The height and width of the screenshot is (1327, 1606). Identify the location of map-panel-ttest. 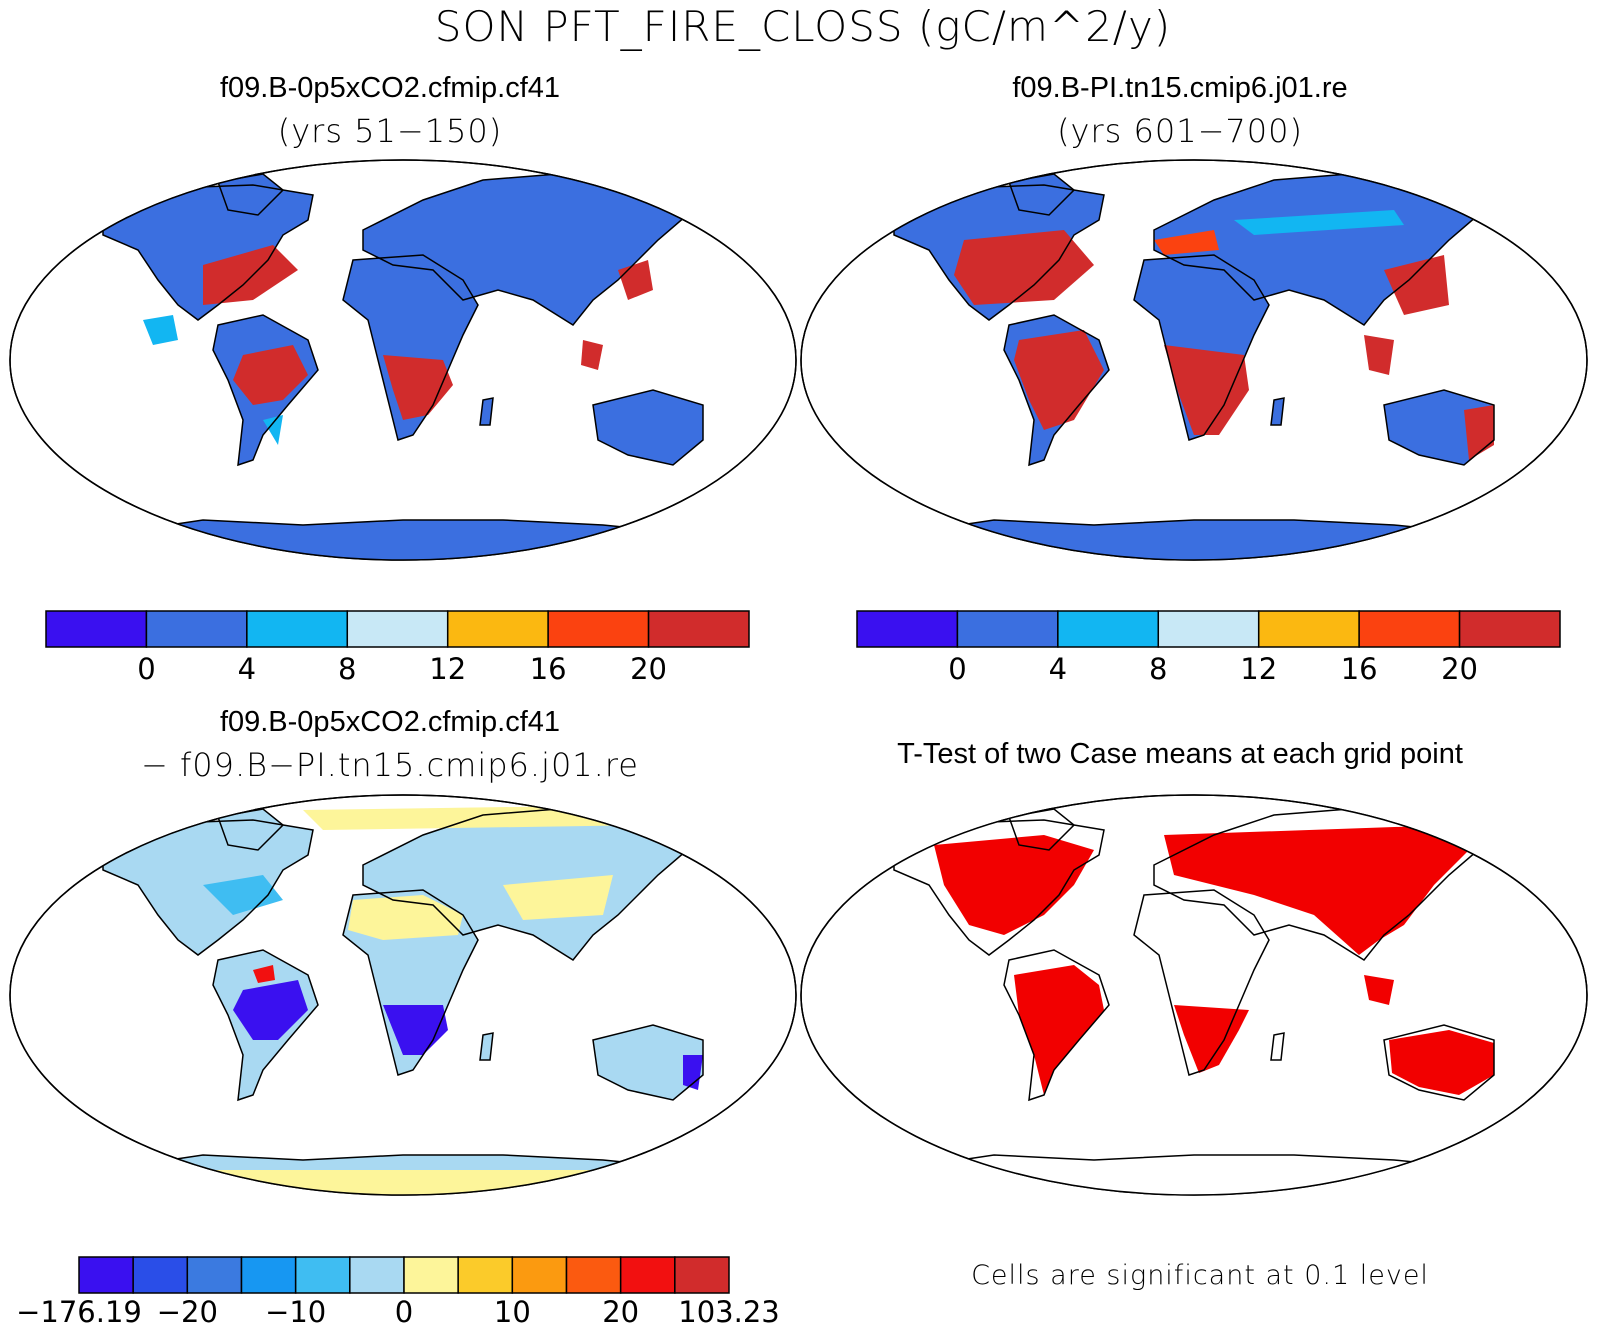
(1194, 995).